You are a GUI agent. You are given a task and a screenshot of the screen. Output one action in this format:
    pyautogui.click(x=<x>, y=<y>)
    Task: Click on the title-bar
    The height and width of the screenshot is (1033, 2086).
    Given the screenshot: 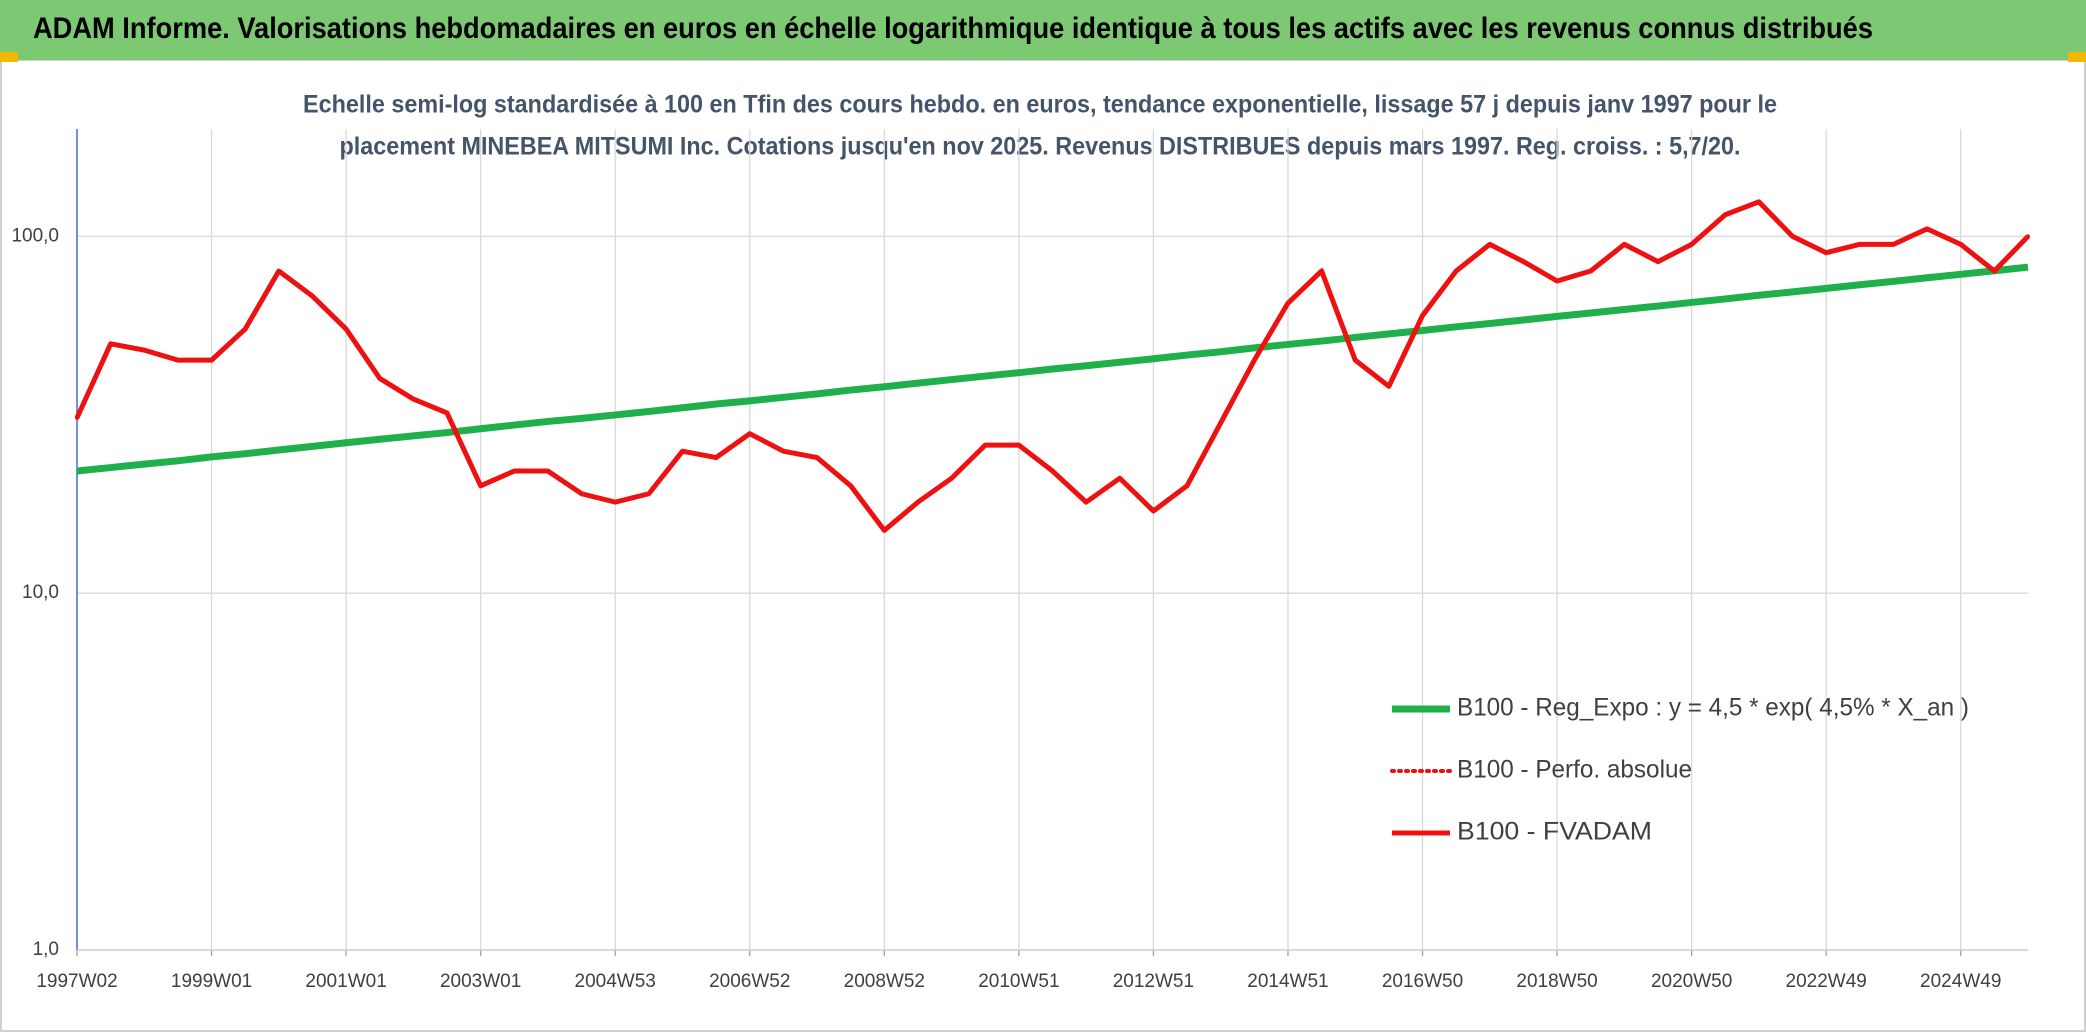 What is the action you would take?
    pyautogui.click(x=1043, y=30)
    